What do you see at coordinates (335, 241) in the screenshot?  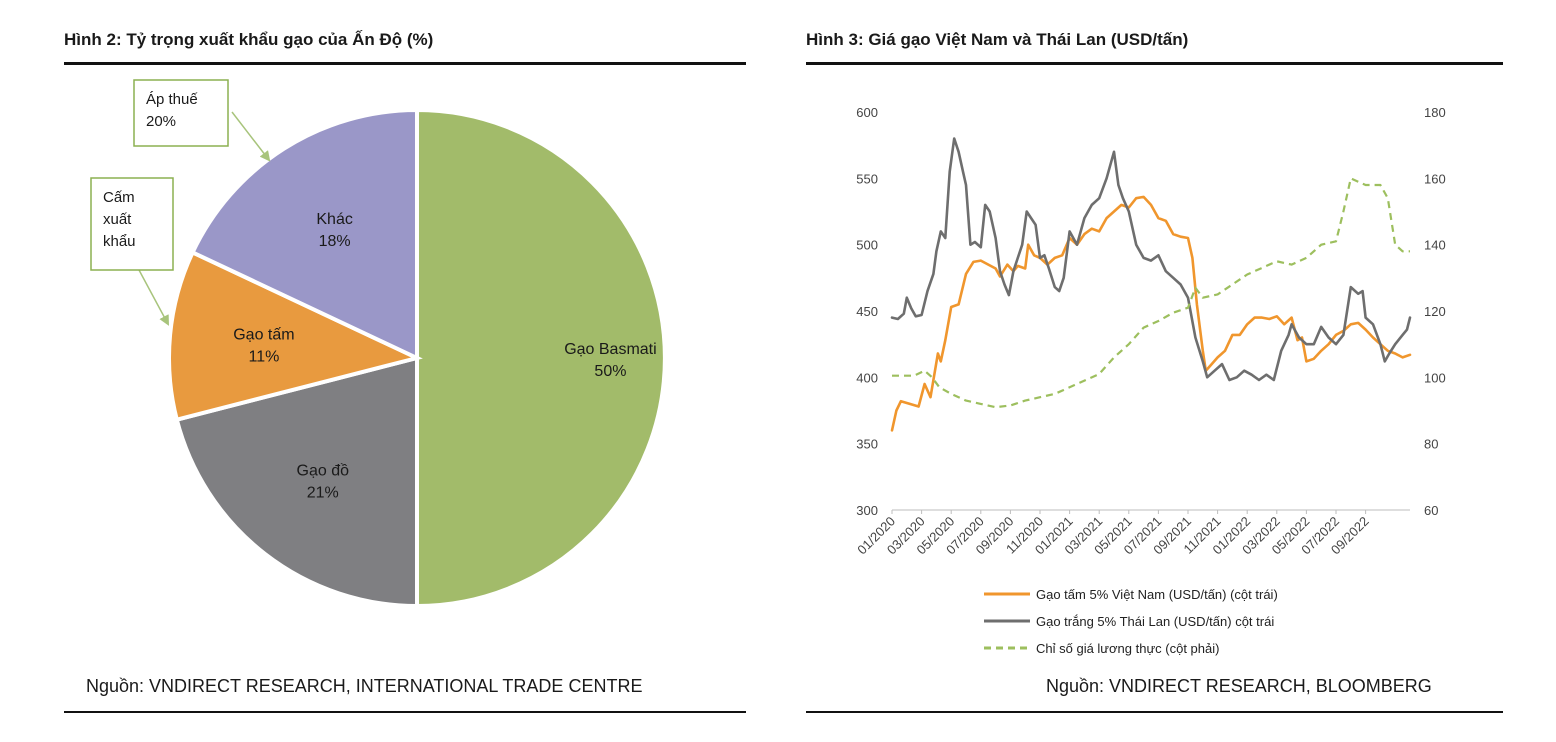 I see `pie-pct-khac: 18%` at bounding box center [335, 241].